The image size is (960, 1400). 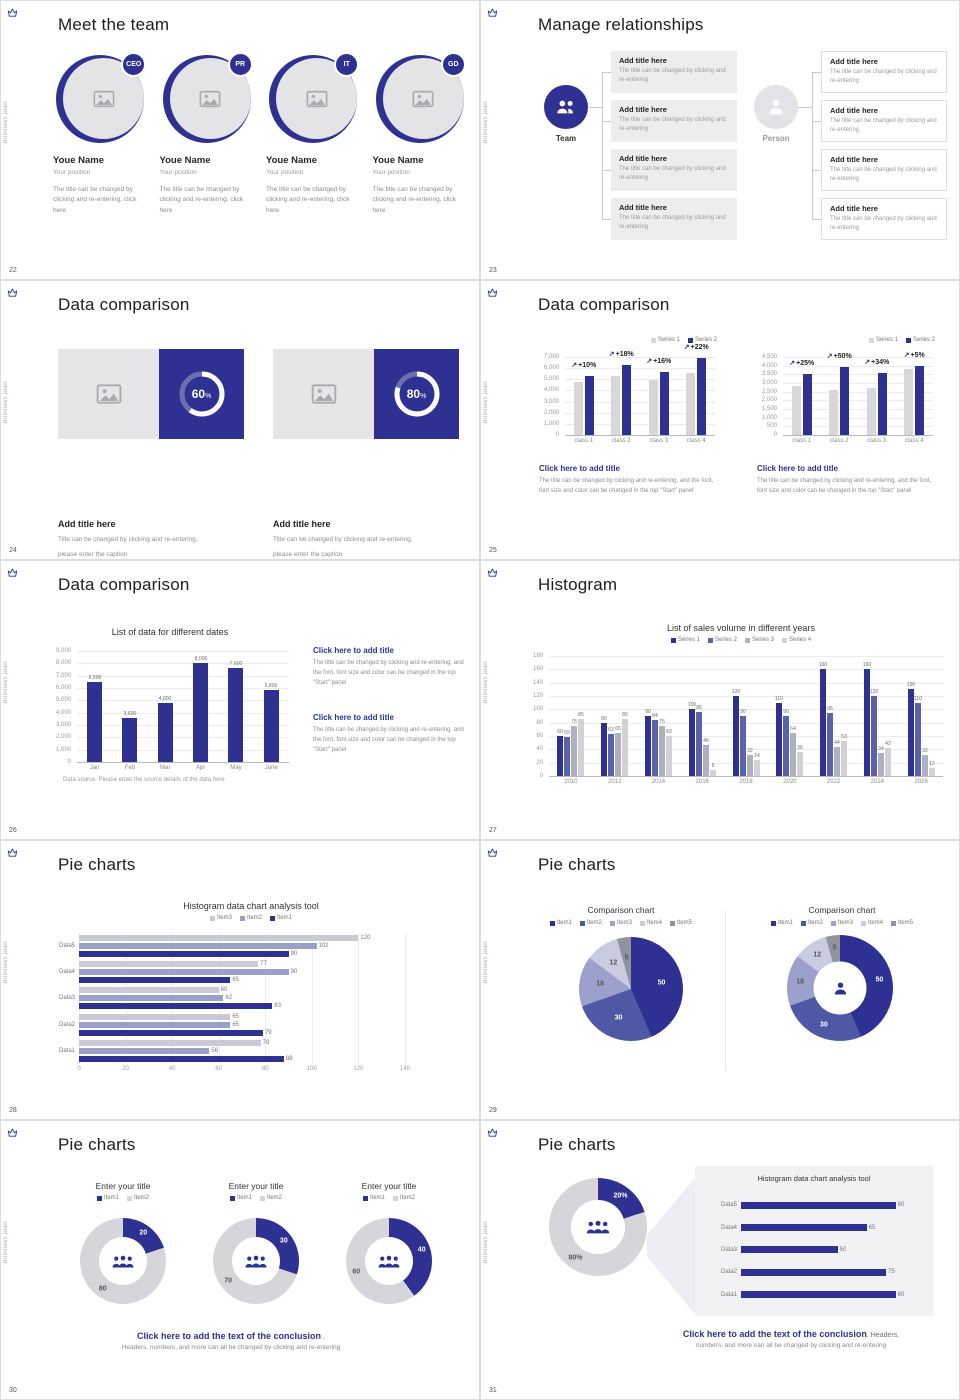 What do you see at coordinates (625, 744) in the screenshot?
I see `bar: 85` at bounding box center [625, 744].